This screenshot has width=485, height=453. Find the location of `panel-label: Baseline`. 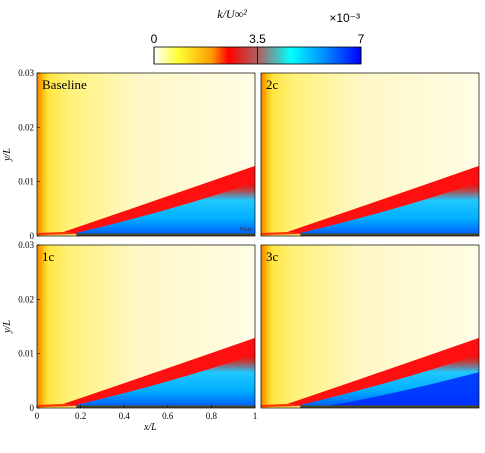

panel-label: Baseline is located at coordinates (64, 84).